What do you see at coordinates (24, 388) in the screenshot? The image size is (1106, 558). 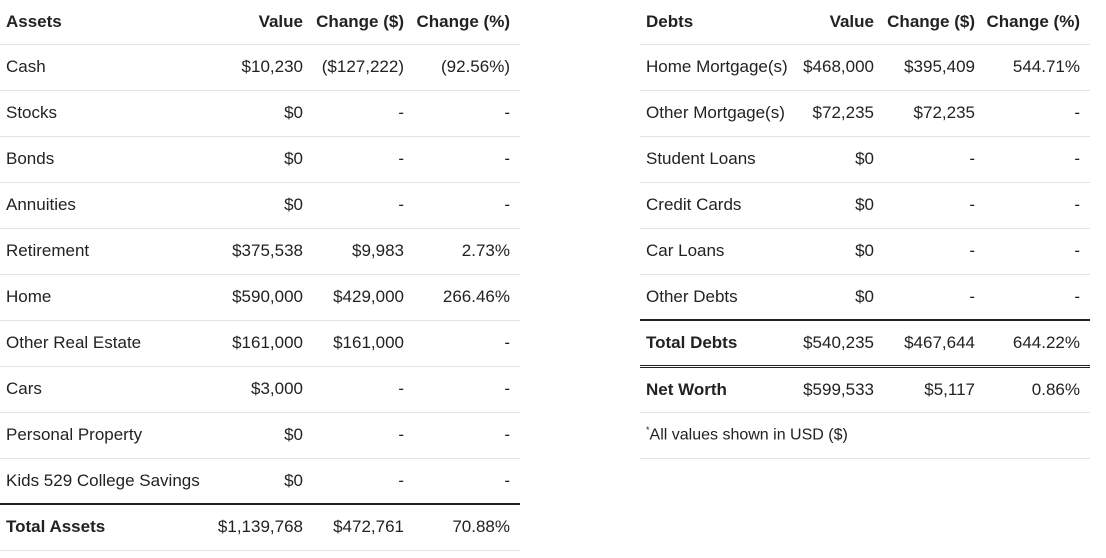 I see `assets-label-cell: Cars` at bounding box center [24, 388].